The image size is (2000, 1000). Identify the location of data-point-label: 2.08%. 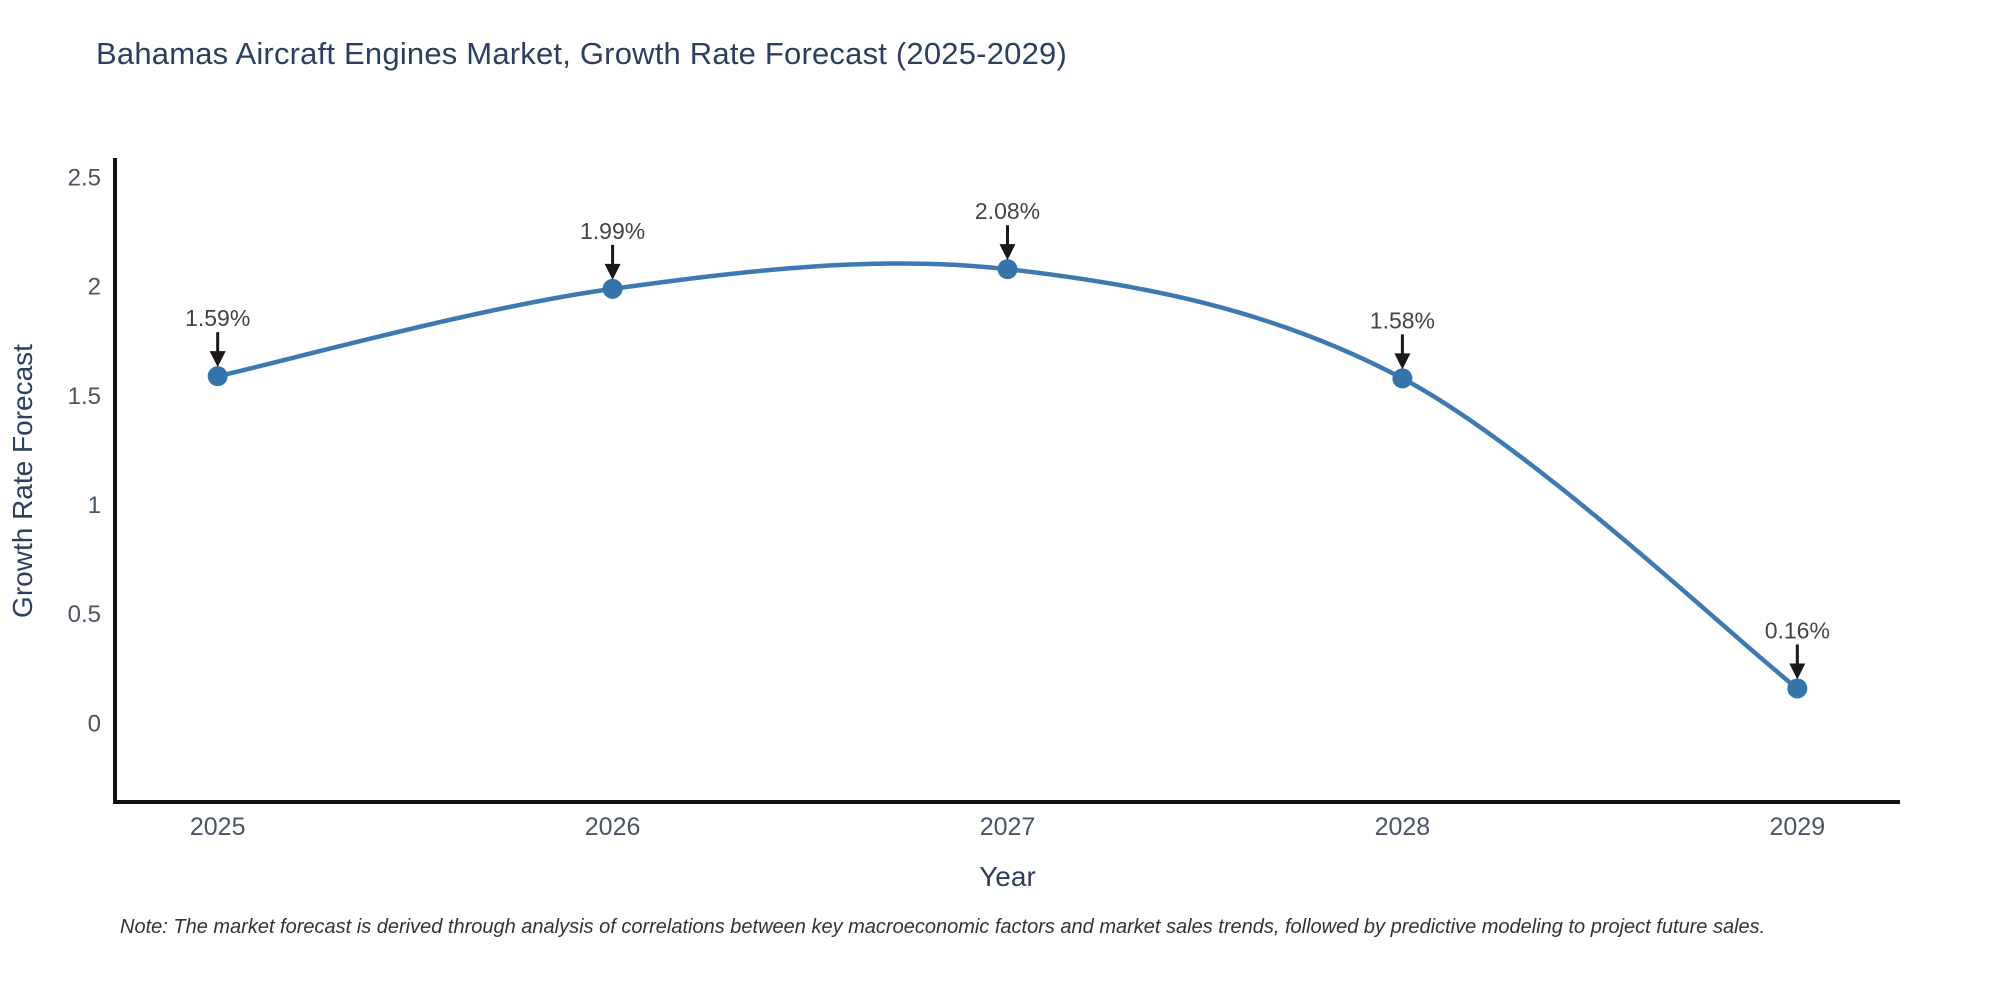
(1007, 211).